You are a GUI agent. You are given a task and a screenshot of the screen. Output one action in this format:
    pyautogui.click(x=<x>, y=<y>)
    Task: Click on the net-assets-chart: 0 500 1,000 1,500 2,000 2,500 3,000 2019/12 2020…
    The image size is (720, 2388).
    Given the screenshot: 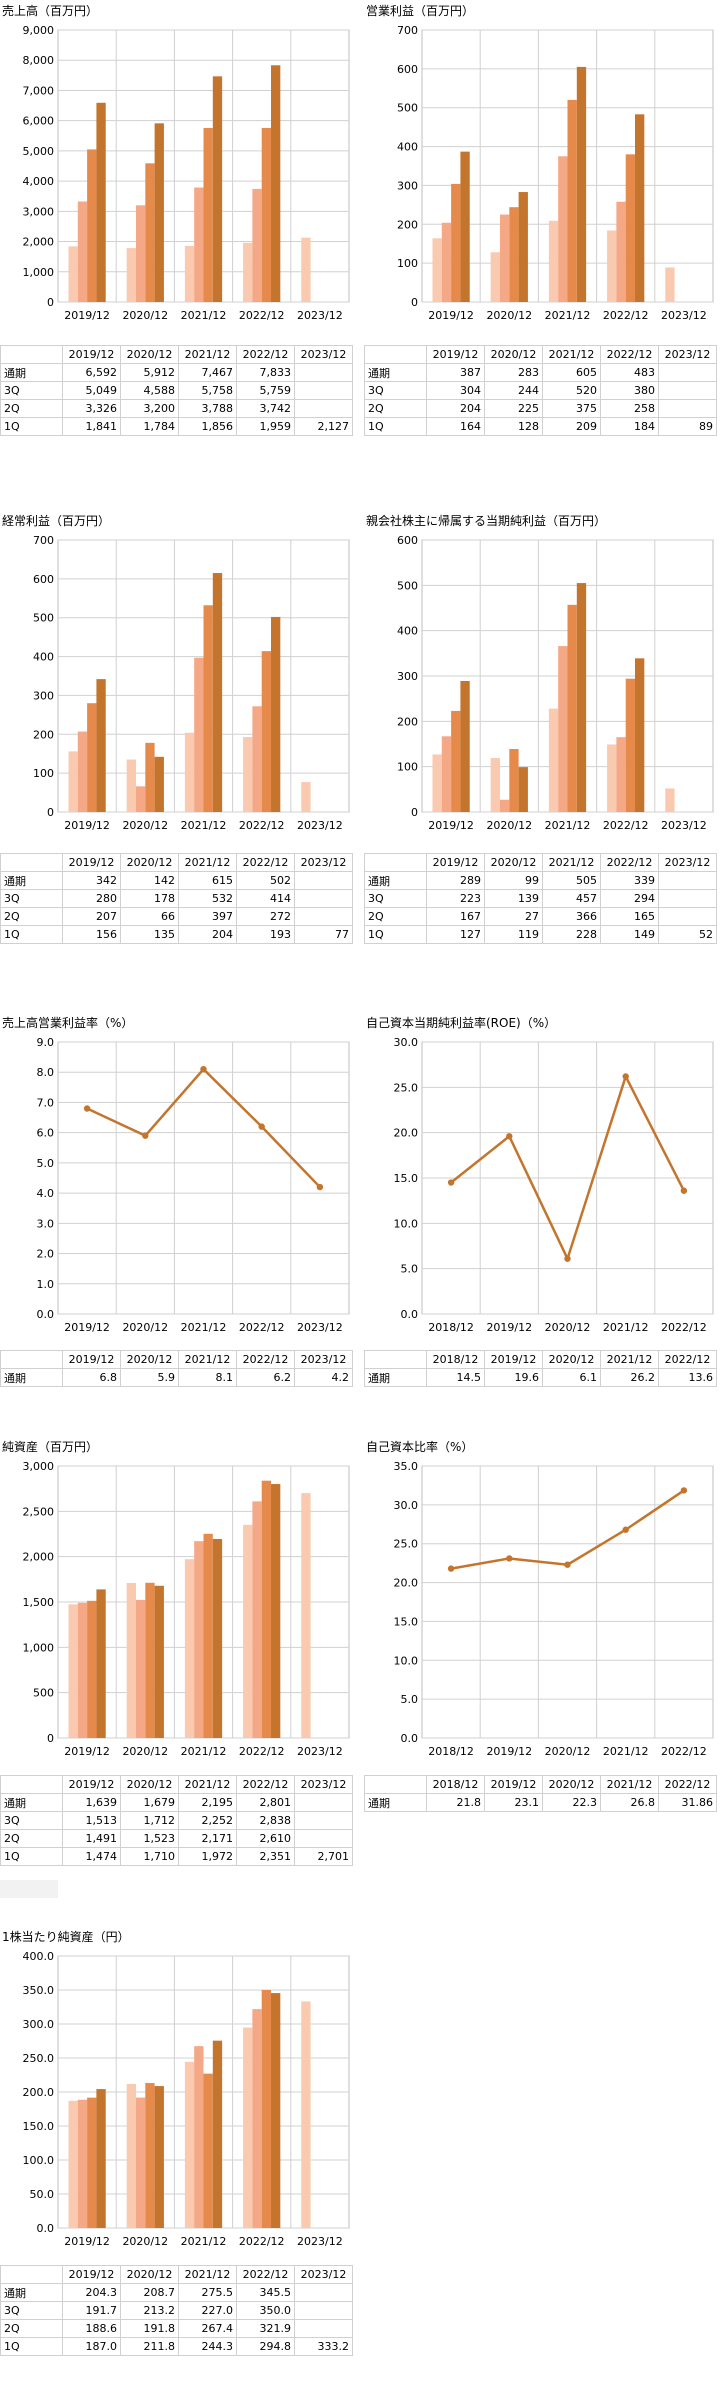 What is the action you would take?
    pyautogui.click(x=186, y=1609)
    